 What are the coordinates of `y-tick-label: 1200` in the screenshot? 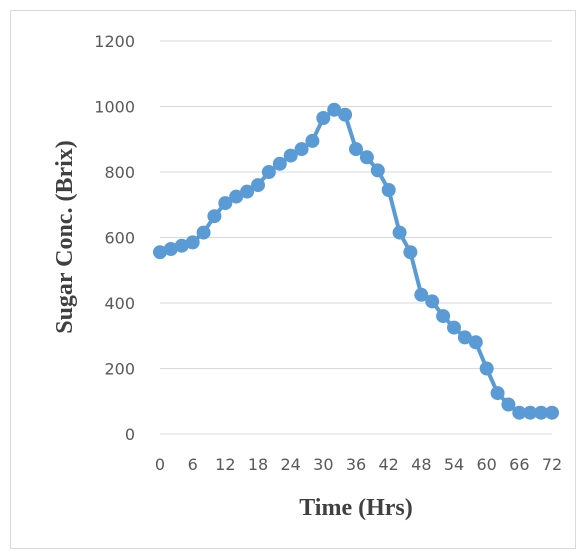 It's located at (114, 41).